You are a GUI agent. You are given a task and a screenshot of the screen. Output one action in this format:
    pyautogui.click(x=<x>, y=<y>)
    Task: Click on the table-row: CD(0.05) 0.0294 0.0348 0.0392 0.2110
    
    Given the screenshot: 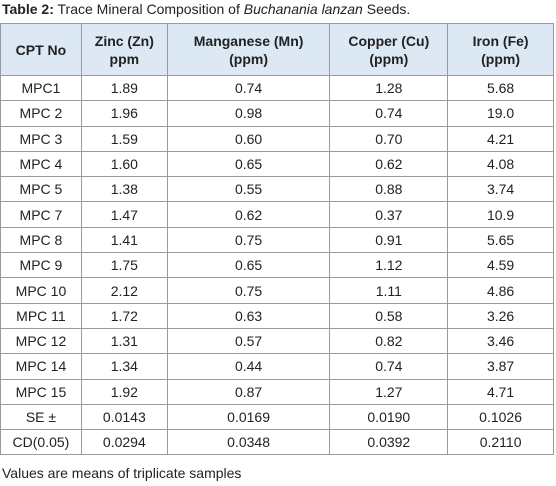 What is the action you would take?
    pyautogui.click(x=277, y=442)
    